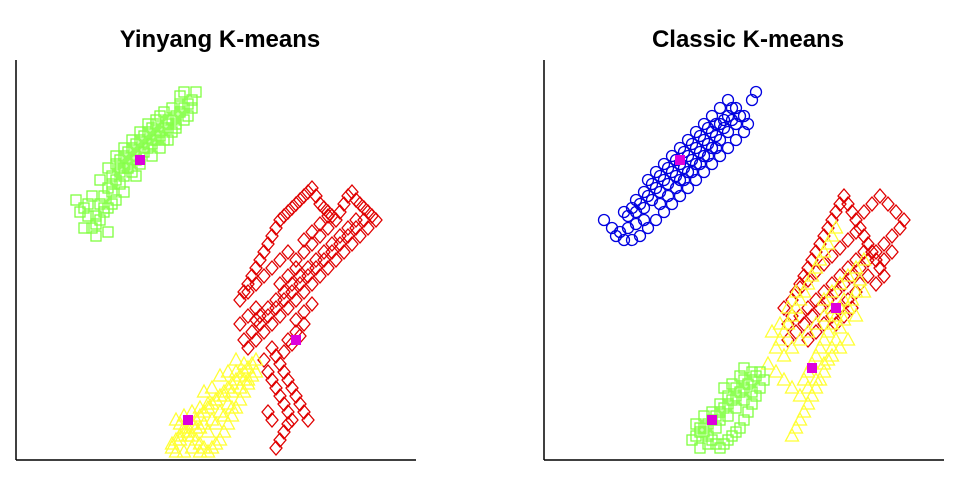 This screenshot has height=479, width=960. I want to click on centroids, so click(218, 290).